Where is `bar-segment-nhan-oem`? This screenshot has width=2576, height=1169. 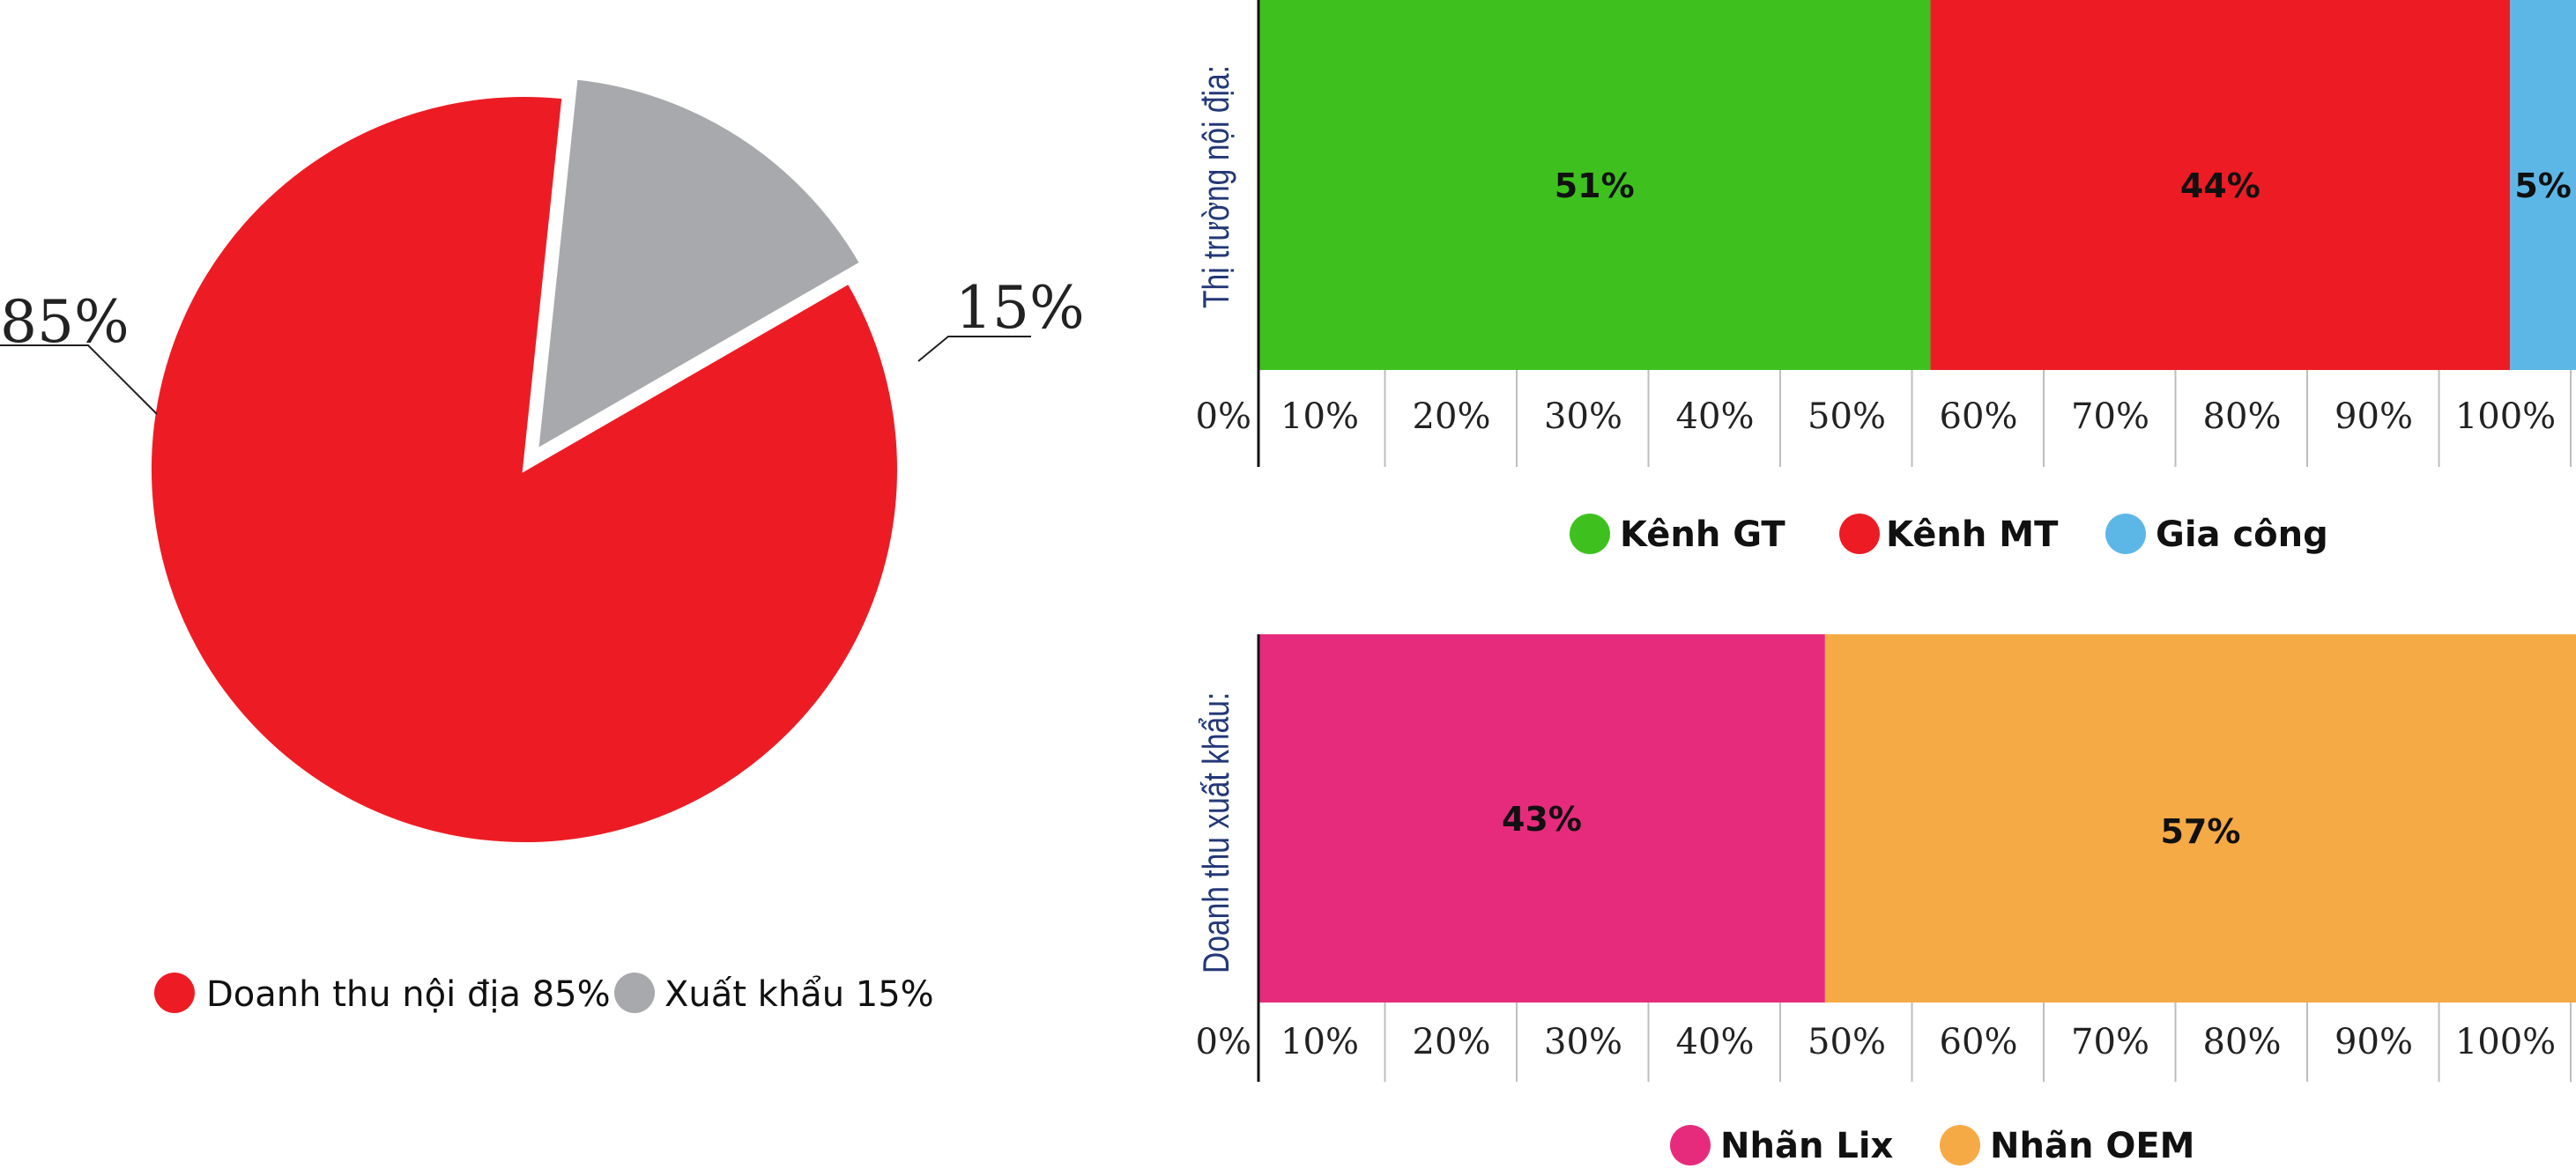
bar-segment-nhan-oem is located at coordinates (2200, 819).